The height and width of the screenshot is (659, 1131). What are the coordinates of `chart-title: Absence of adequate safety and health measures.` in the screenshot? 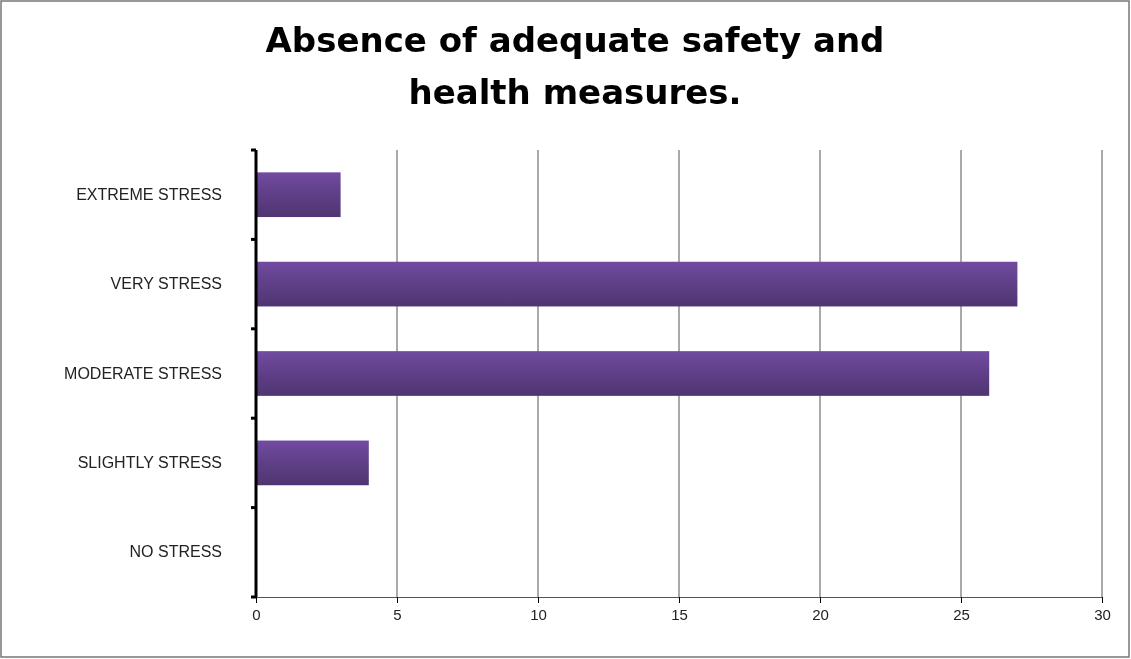 It's located at (575, 66).